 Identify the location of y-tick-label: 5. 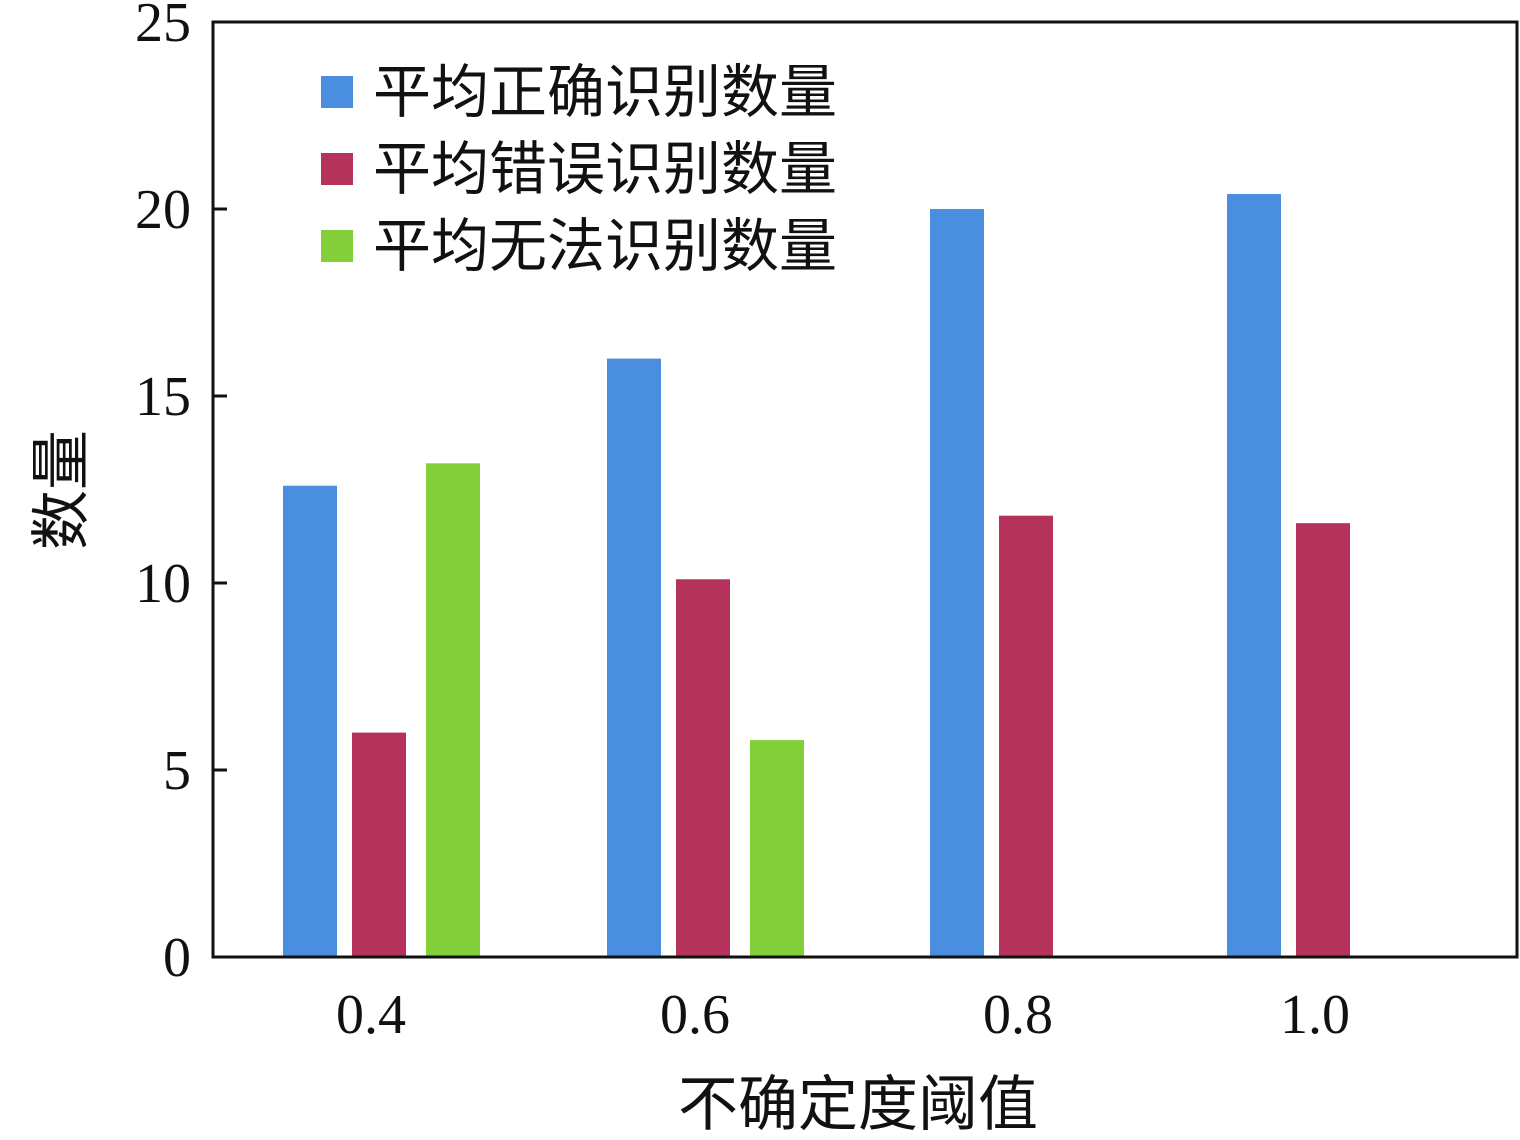
(177, 771).